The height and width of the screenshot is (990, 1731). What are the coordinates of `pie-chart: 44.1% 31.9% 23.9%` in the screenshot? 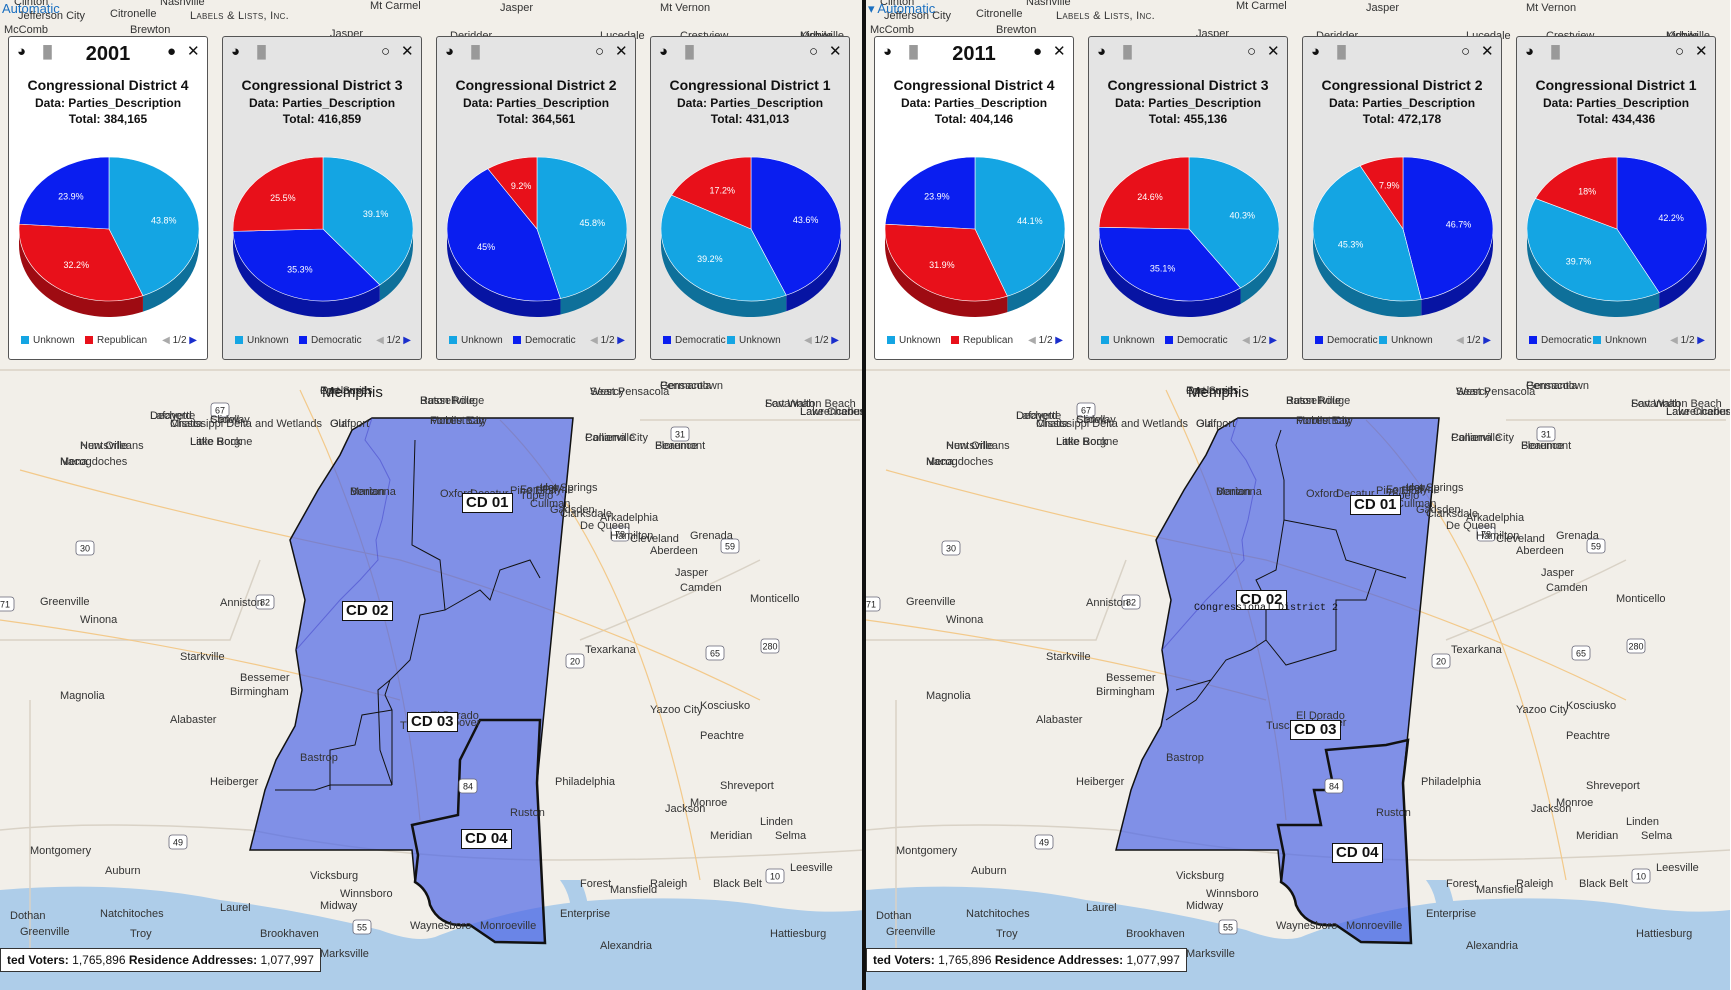 It's located at (975, 231).